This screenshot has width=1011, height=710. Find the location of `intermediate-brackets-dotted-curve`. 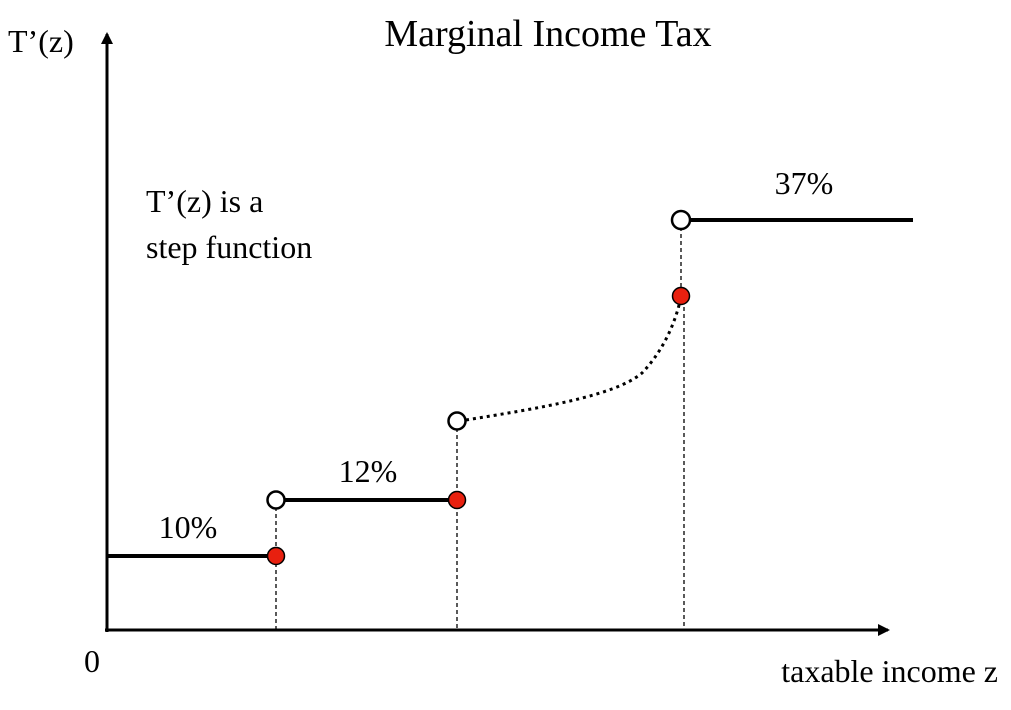

intermediate-brackets-dotted-curve is located at coordinates (574, 359).